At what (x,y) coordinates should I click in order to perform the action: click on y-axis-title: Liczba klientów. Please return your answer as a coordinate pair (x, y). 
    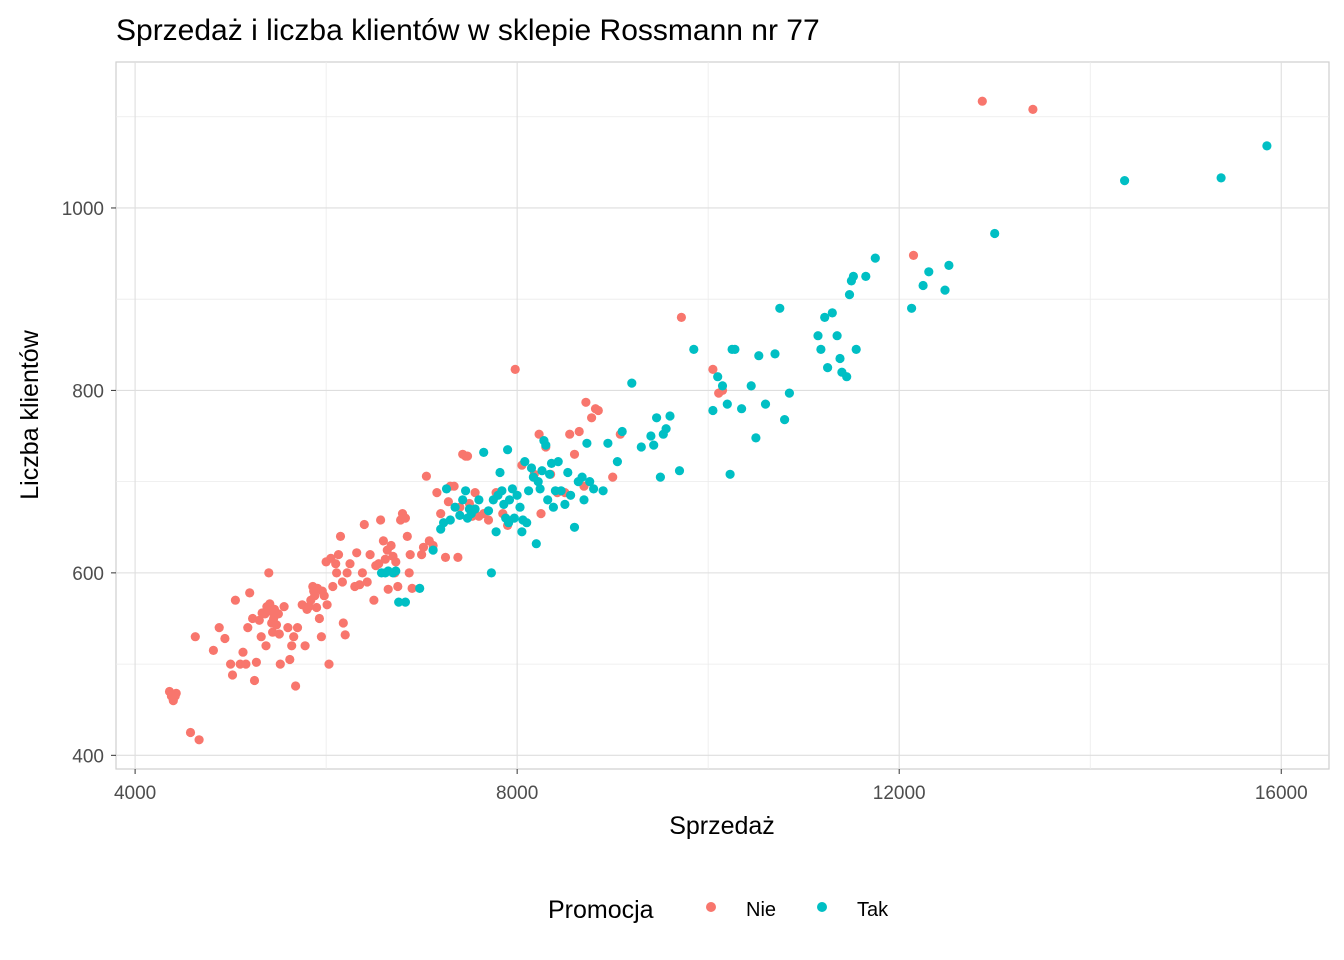
    Looking at the image, I should click on (30, 414).